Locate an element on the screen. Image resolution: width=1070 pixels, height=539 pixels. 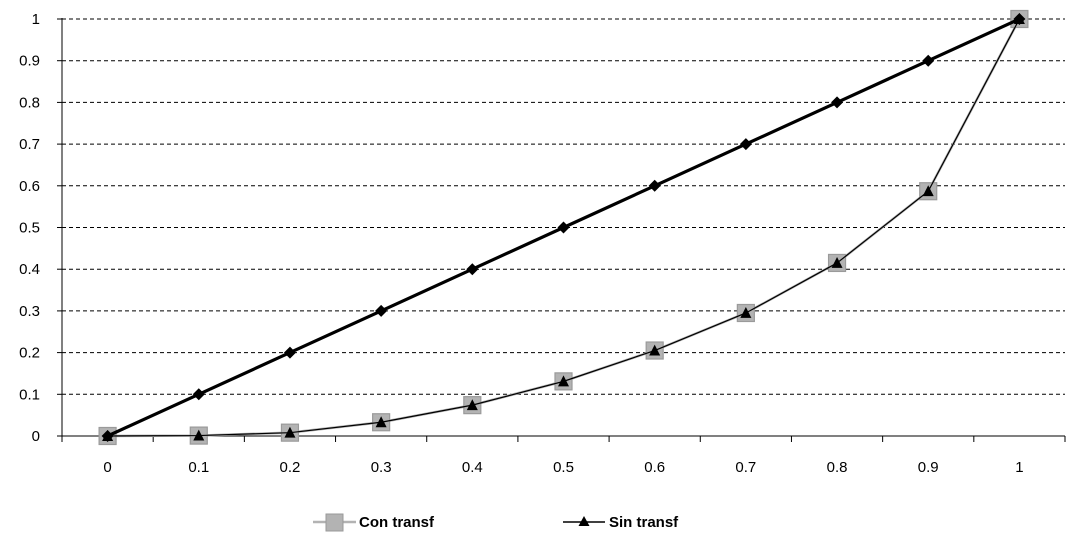
x-tick-labels: 0 0.1 0.2 0.3 0.4 0.5 0.6 0.7 0.8 0.9 1 is located at coordinates (563, 467).